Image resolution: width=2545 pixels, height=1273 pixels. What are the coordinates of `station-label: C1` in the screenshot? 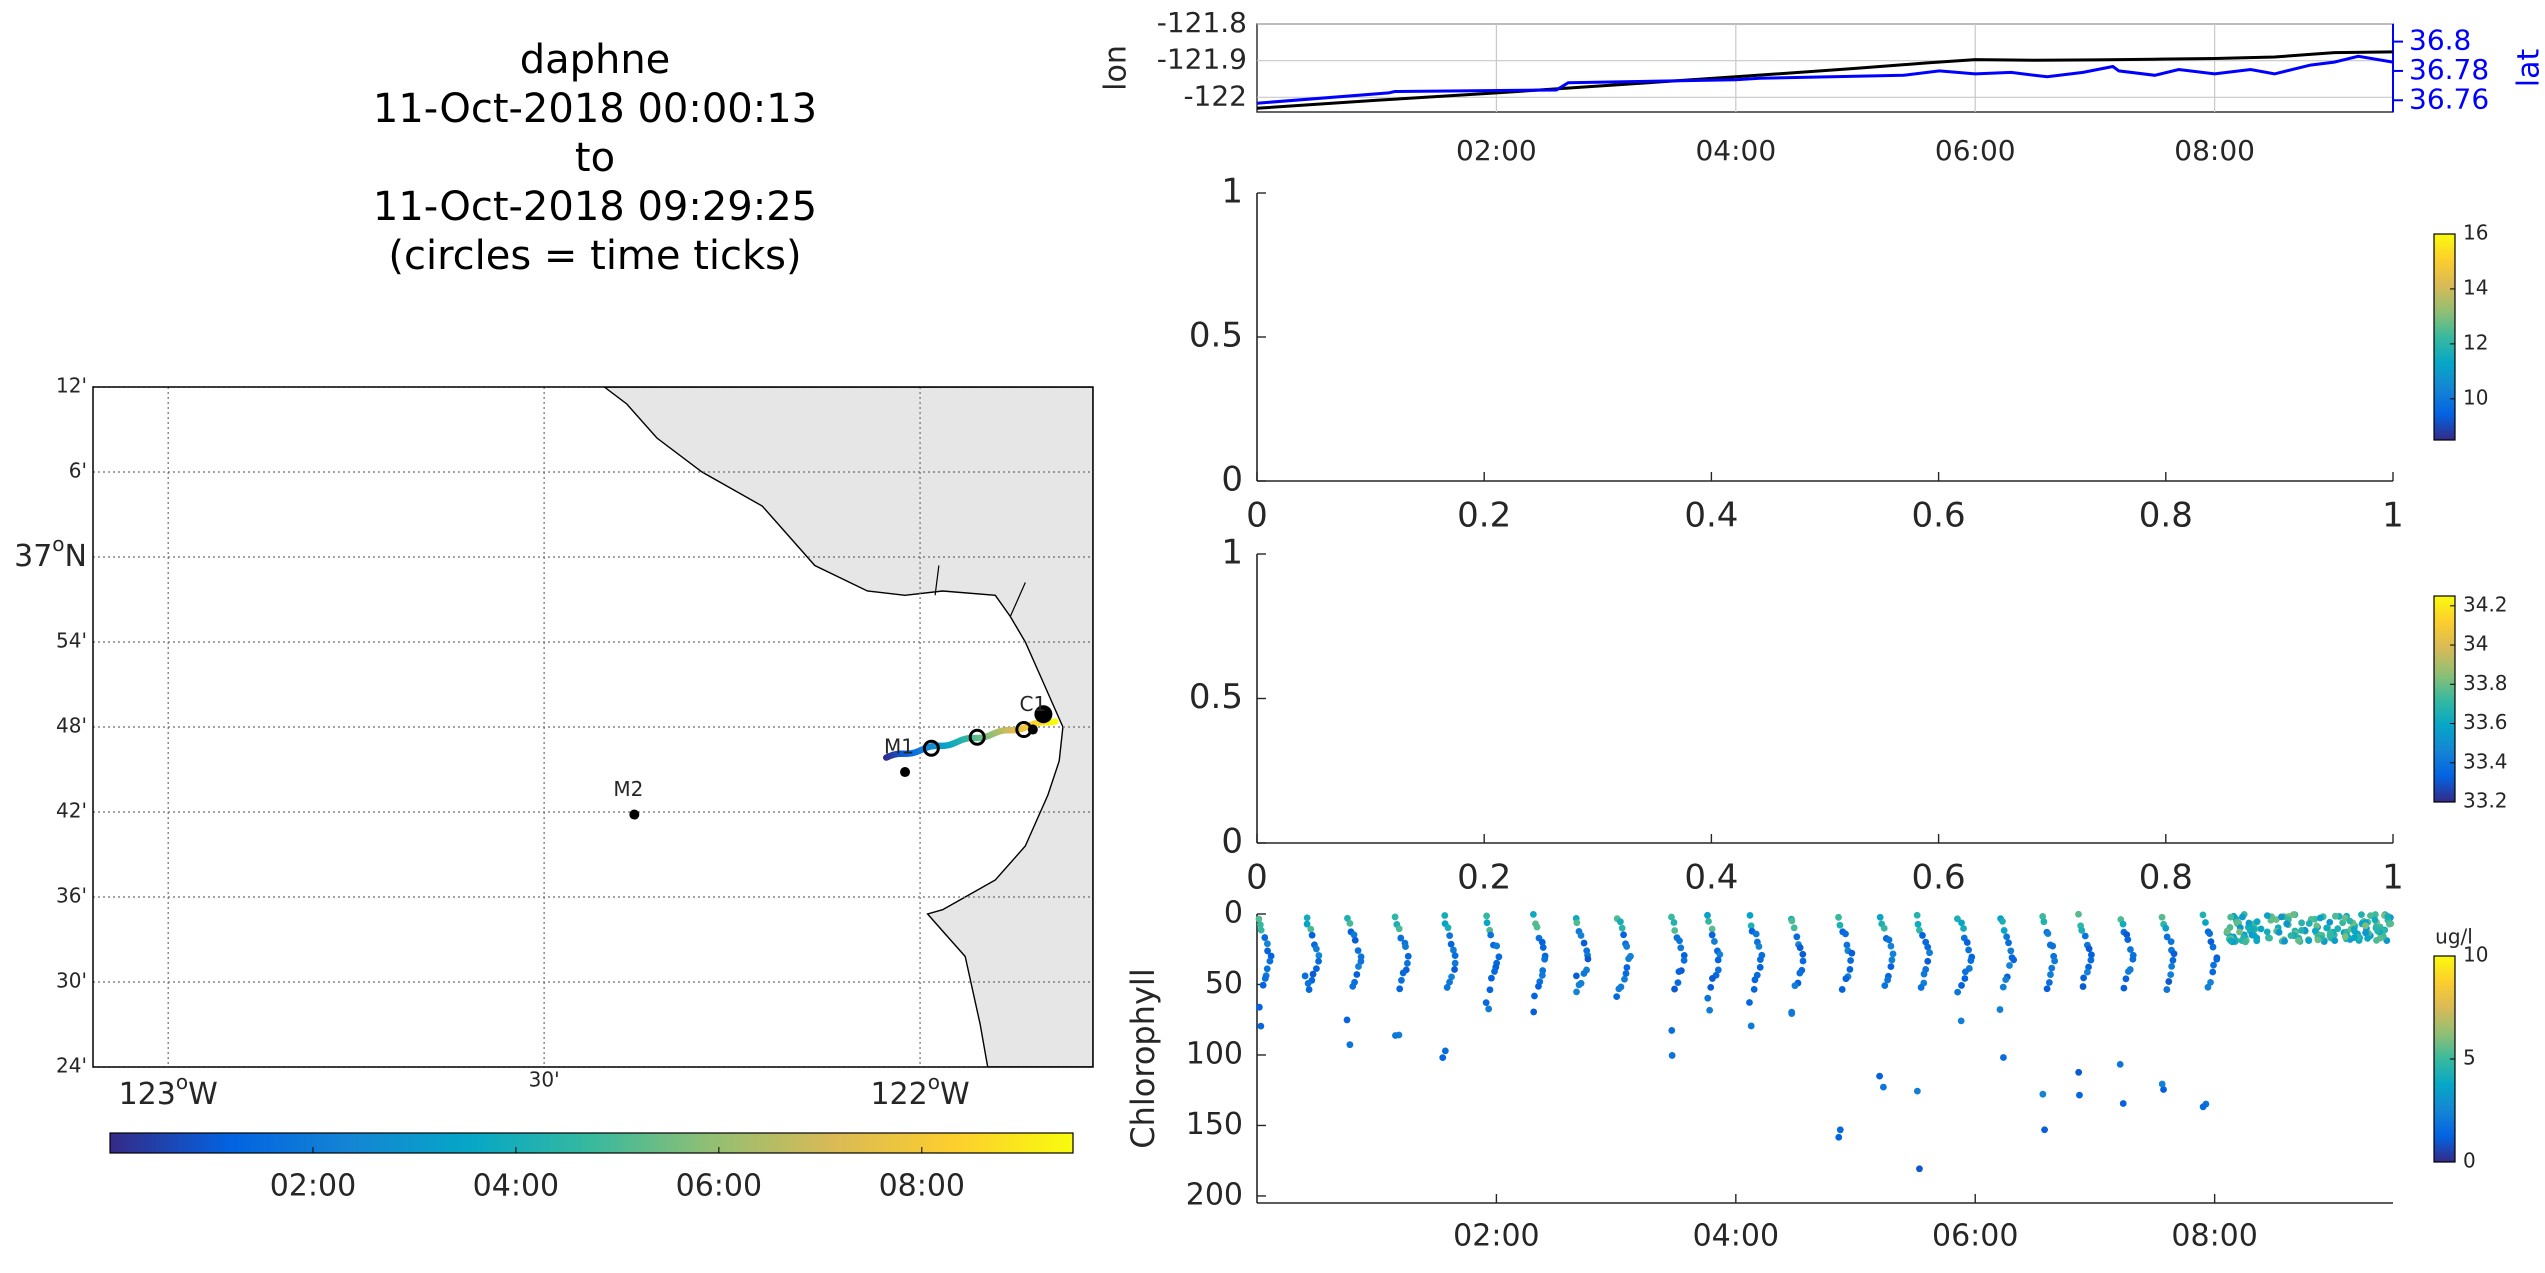 It's located at (1032, 704).